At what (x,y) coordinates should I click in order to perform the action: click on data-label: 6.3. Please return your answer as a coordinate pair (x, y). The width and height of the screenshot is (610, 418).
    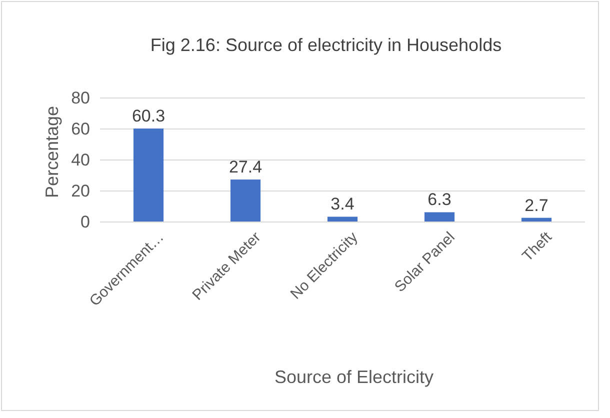
    Looking at the image, I should click on (440, 200).